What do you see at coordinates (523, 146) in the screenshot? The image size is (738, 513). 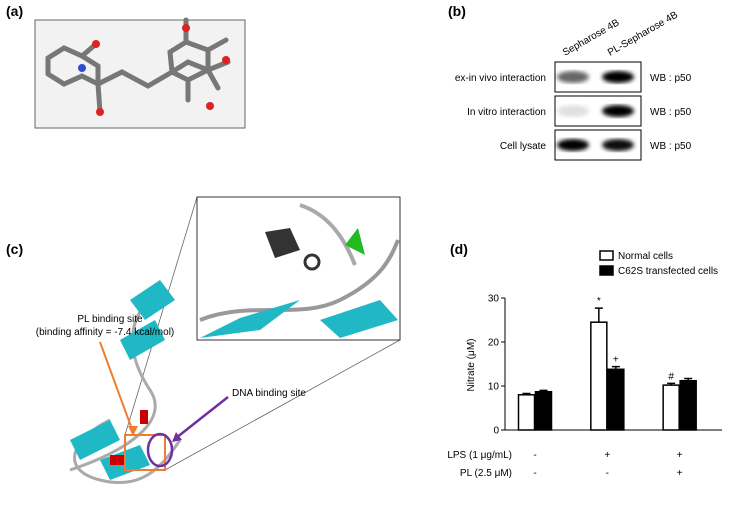 I see `row-label: Cell lysate` at bounding box center [523, 146].